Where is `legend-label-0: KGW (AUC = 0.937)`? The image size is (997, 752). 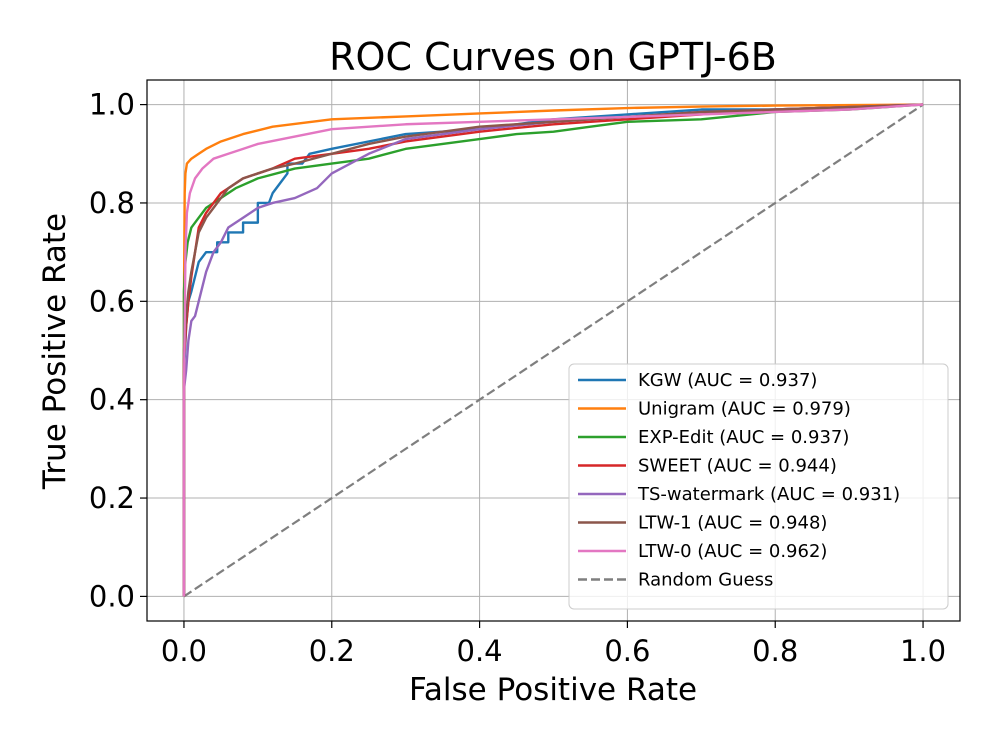
legend-label-0: KGW (AUC = 0.937) is located at coordinates (727, 380).